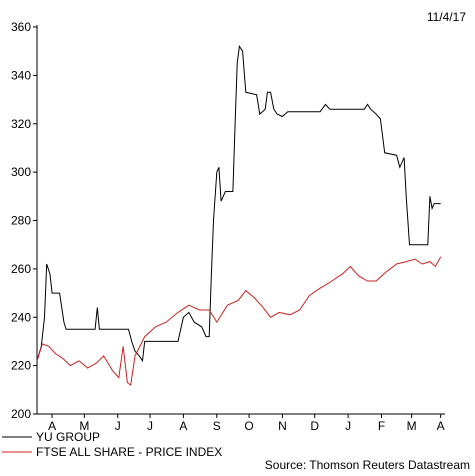 The width and height of the screenshot is (475, 476). Describe the element at coordinates (21, 172) in the screenshot. I see `y-tick-label: 300` at that location.